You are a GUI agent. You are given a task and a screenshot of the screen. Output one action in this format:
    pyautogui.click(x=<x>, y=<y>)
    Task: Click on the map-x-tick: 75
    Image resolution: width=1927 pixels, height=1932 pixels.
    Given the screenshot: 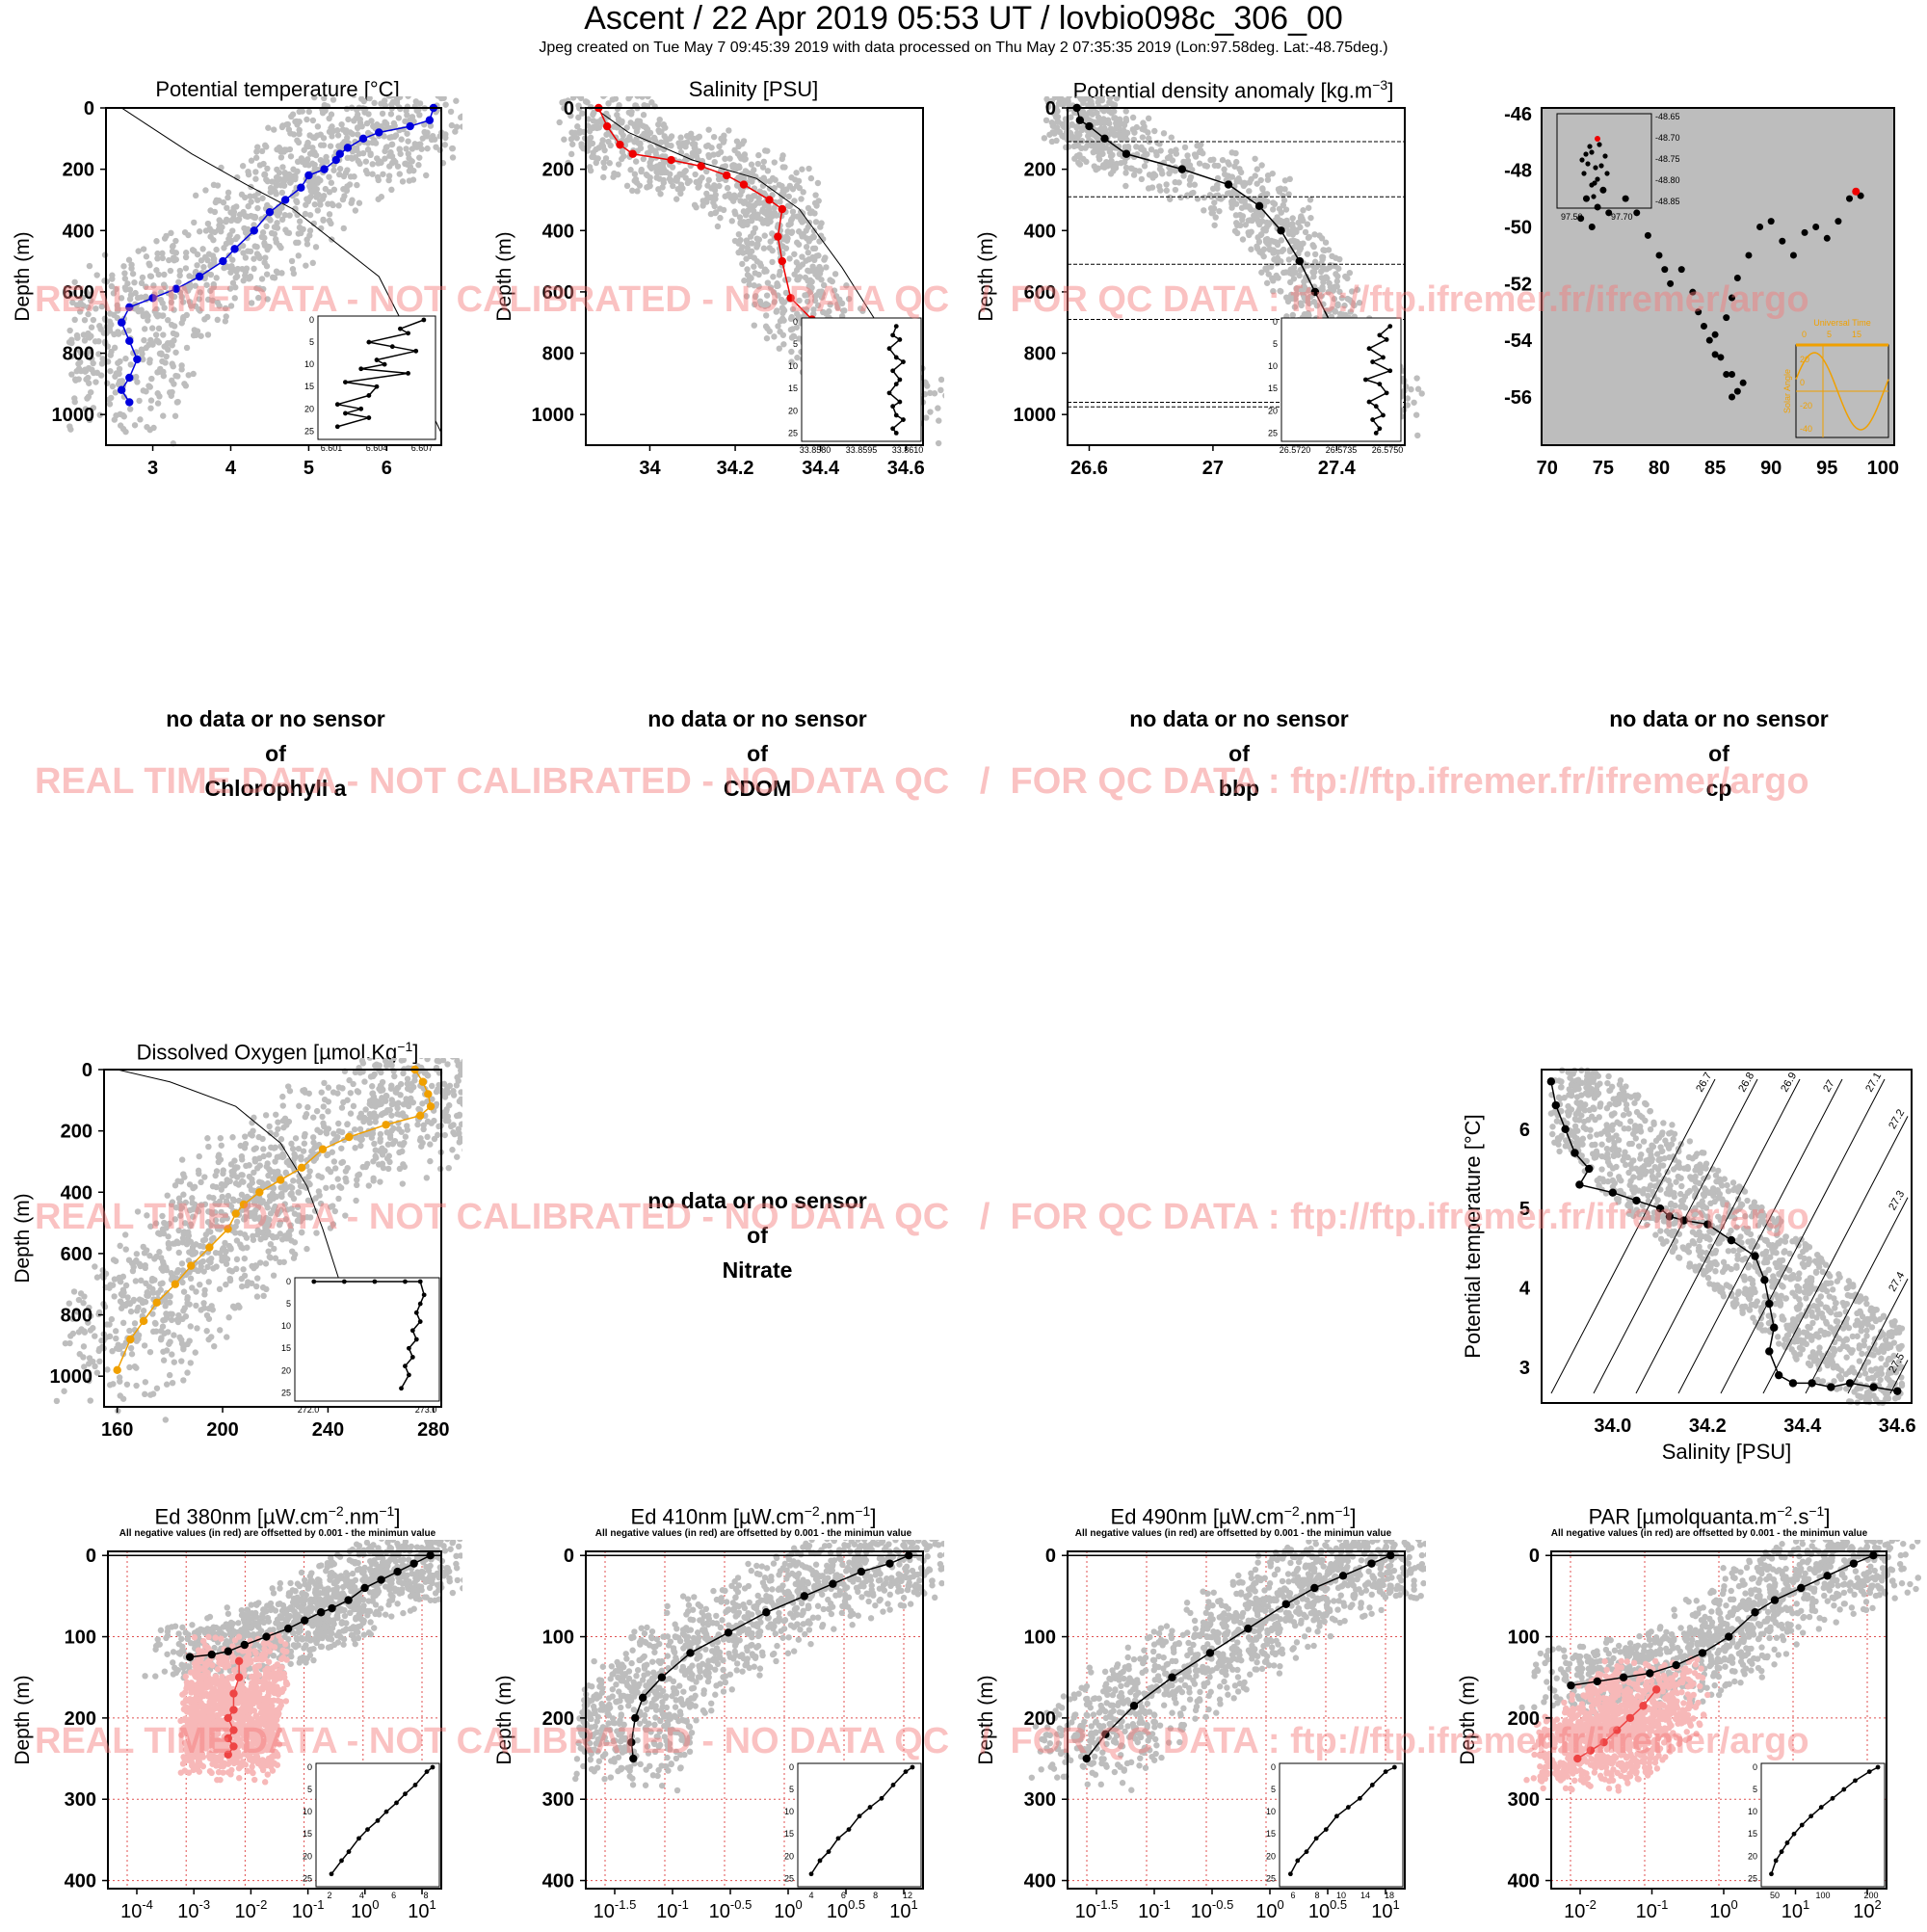 What is the action you would take?
    pyautogui.click(x=1603, y=468)
    